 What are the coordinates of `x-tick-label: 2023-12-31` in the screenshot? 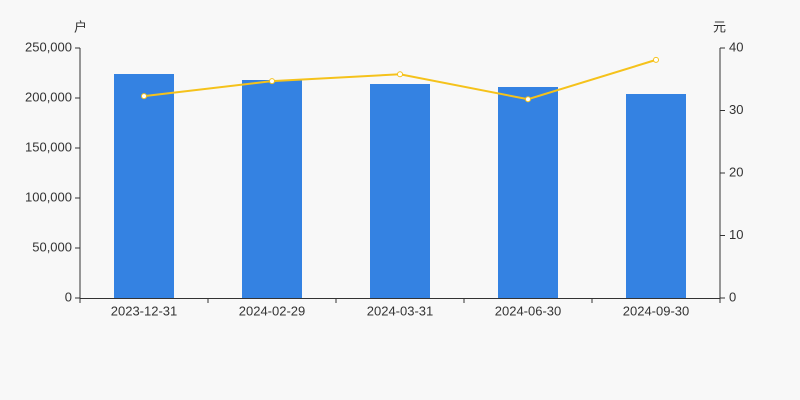 It's located at (144, 310).